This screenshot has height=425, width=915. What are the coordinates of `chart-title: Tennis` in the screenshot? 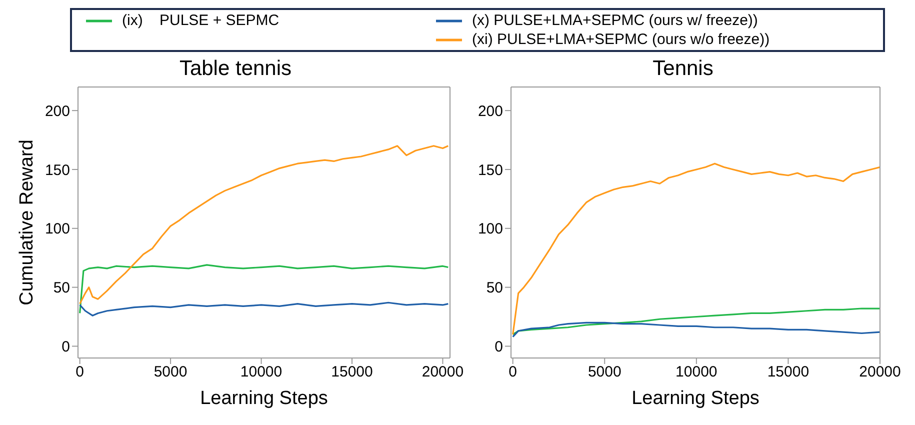 It's located at (683, 69).